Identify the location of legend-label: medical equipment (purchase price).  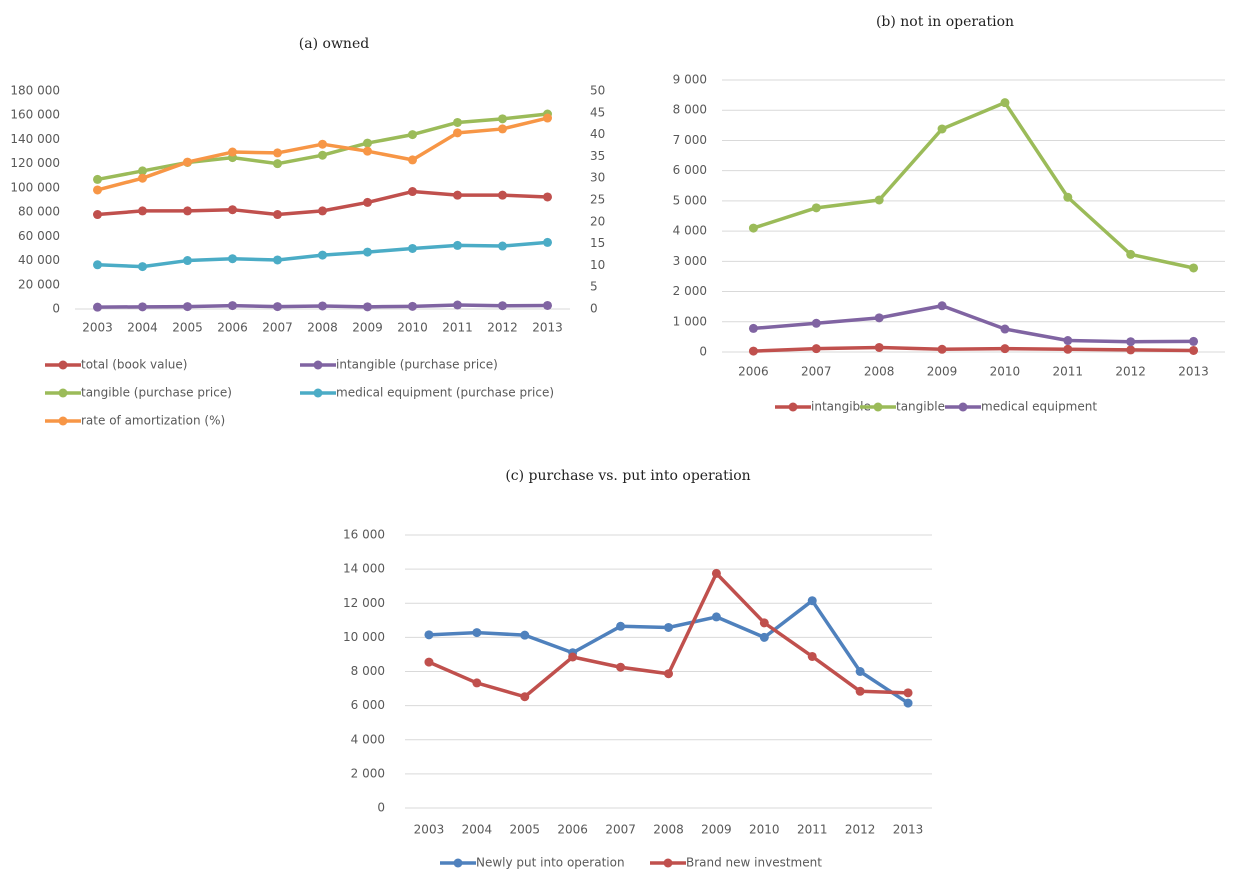
(445, 393).